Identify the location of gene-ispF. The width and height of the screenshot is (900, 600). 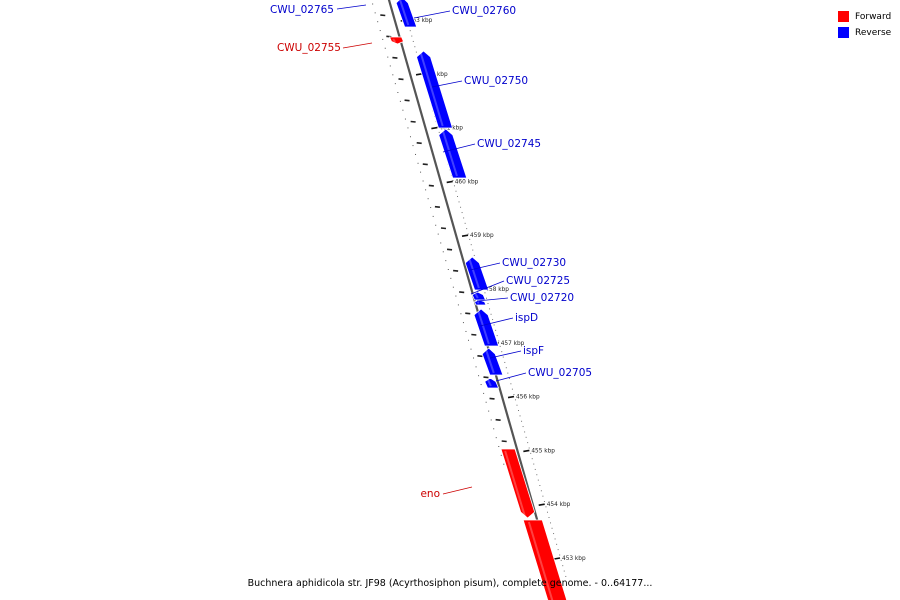
(492, 361).